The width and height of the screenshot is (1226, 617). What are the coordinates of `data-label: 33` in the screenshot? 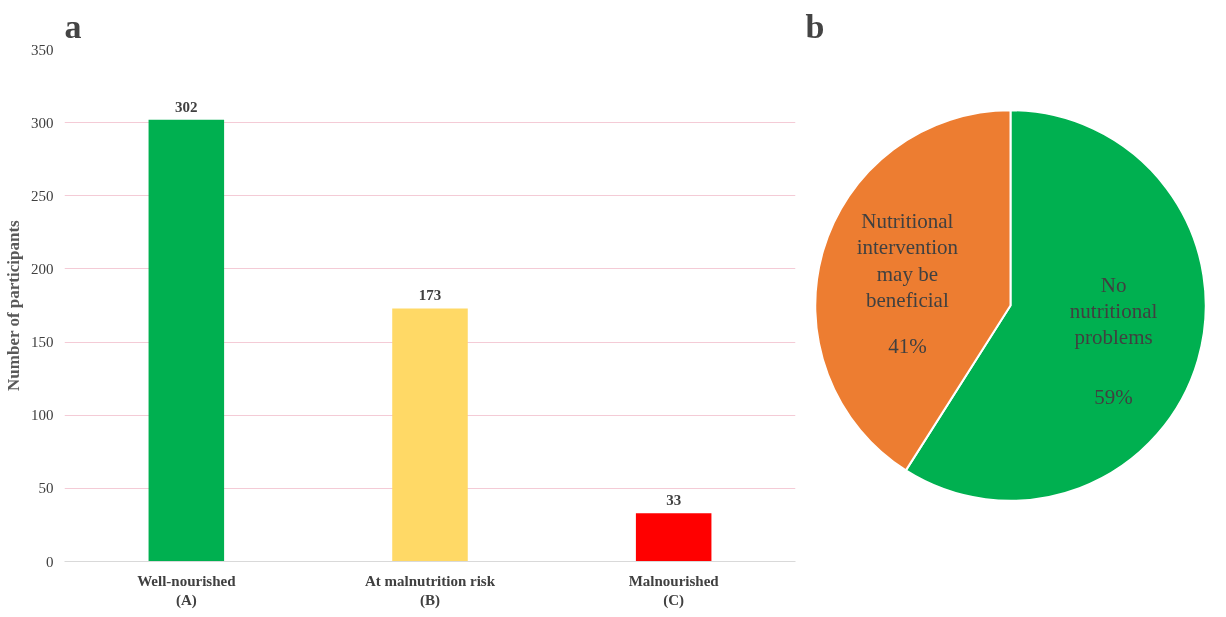 It's located at (674, 500).